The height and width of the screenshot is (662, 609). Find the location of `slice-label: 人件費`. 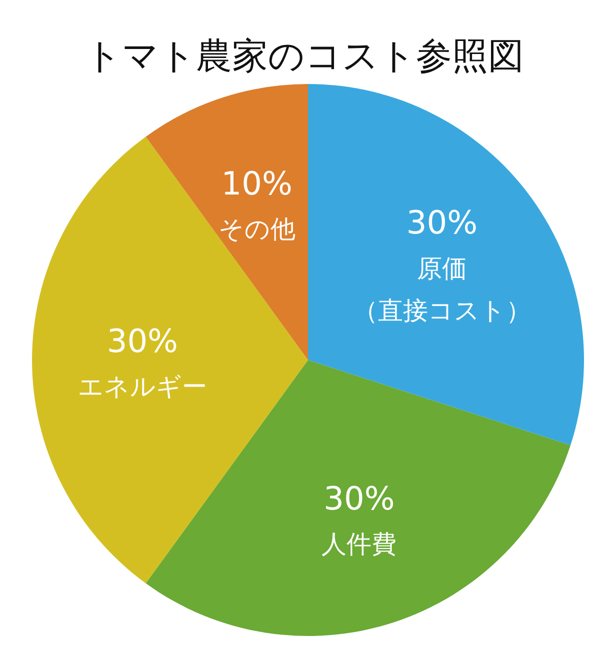

slice-label: 人件費 is located at coordinates (359, 544).